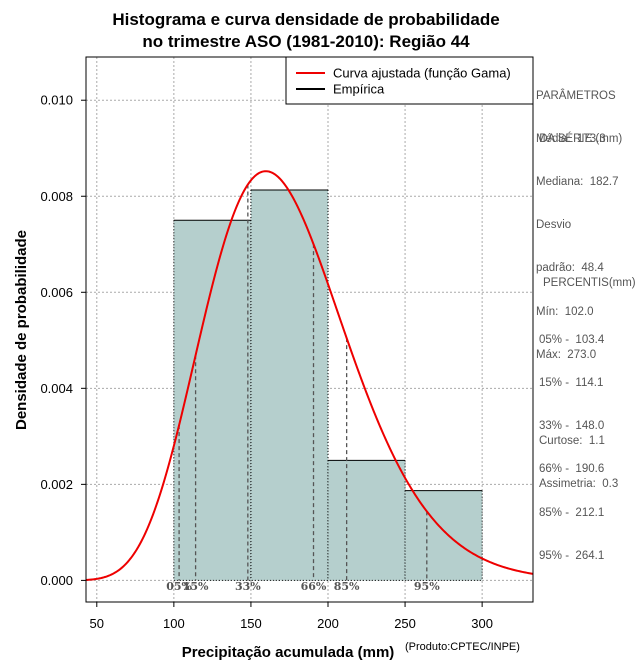  Describe the element at coordinates (56, 100) in the screenshot. I see `y-tick-label: 0.010` at that location.